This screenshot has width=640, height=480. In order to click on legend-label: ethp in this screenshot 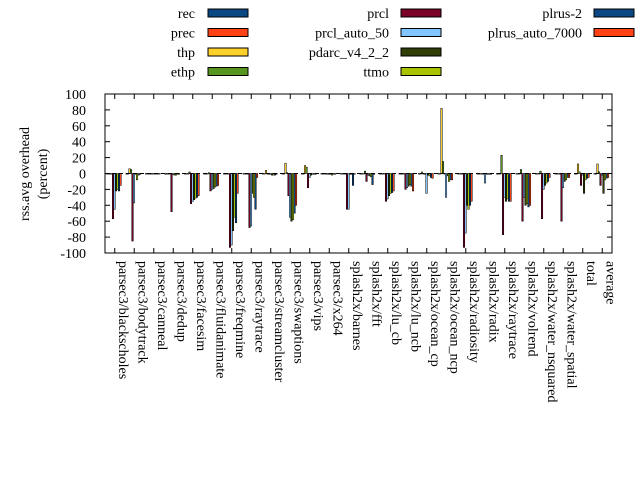, I will do `click(183, 73)`.